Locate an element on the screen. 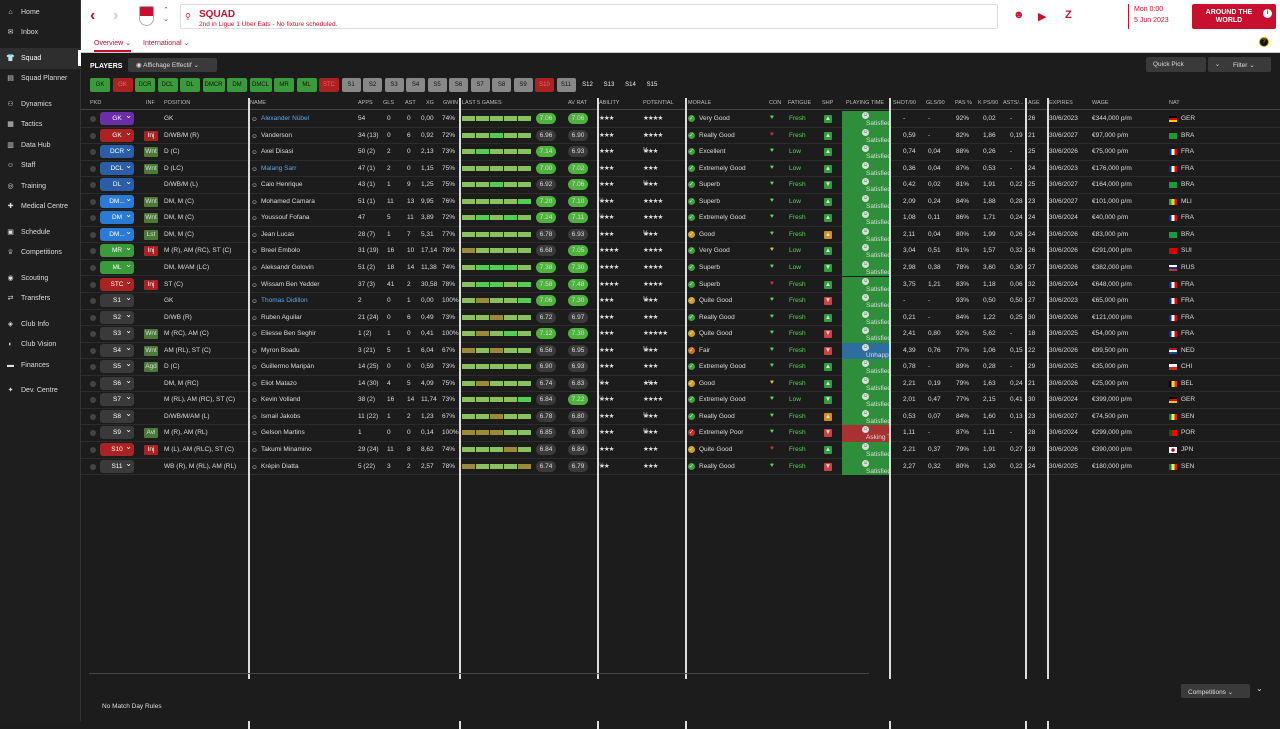 The width and height of the screenshot is (1280, 729). column-header-avrat: AV RAT is located at coordinates (578, 103).